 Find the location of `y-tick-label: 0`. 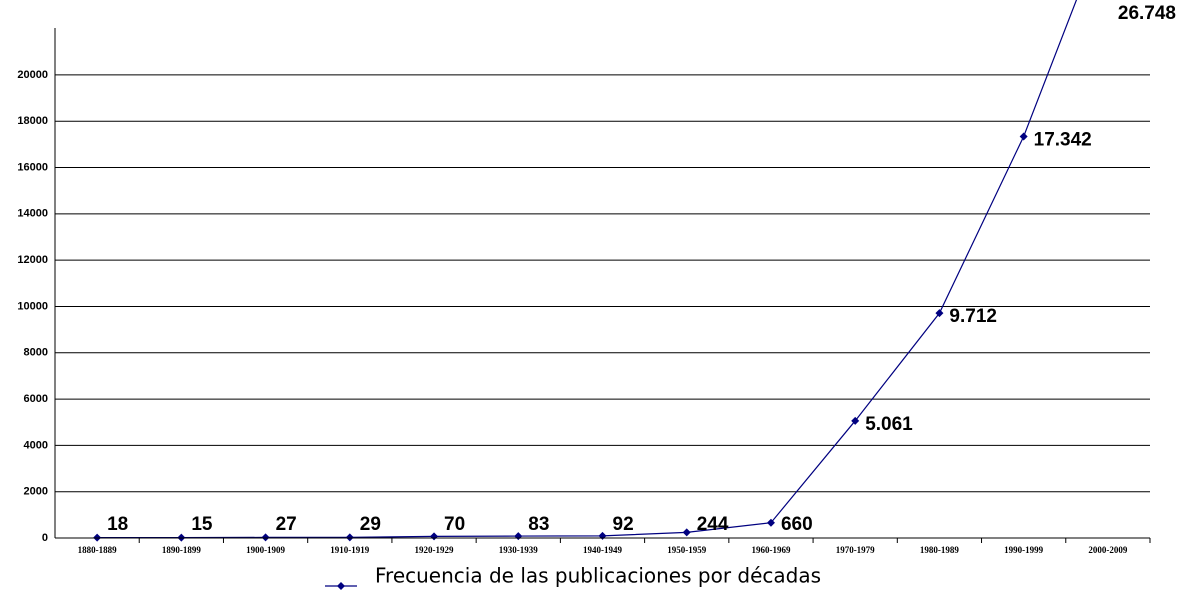

y-tick-label: 0 is located at coordinates (45, 538).